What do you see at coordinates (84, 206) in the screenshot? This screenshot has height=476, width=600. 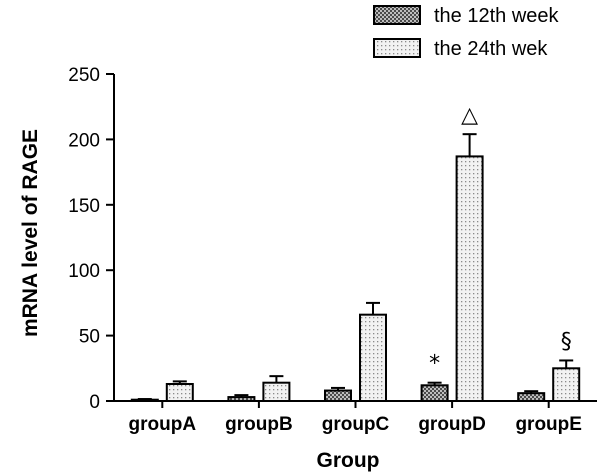 I see `y-tick-label: 150` at bounding box center [84, 206].